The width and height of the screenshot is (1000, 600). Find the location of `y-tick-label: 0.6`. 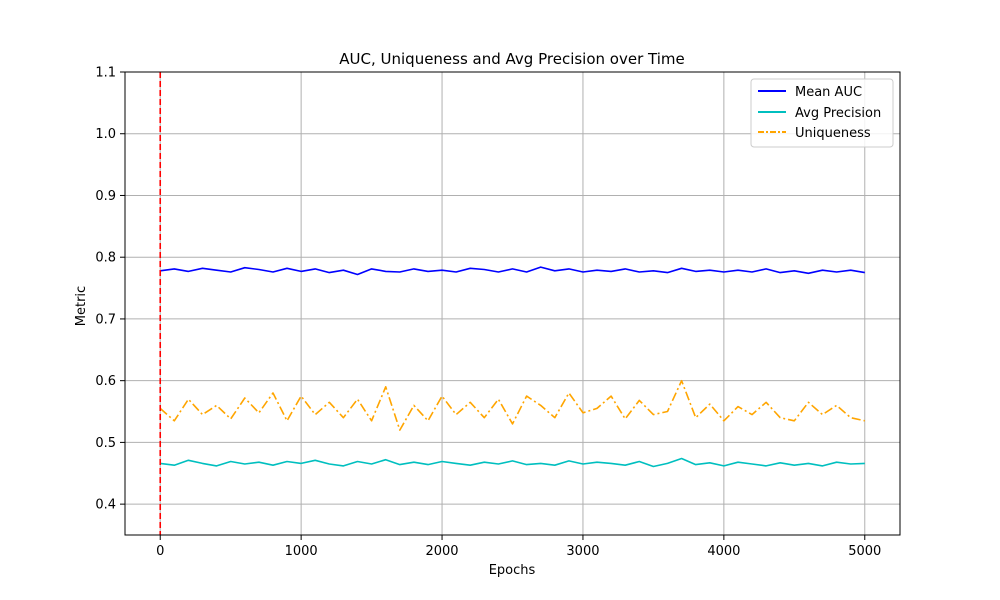

y-tick-label: 0.6 is located at coordinates (105, 381).